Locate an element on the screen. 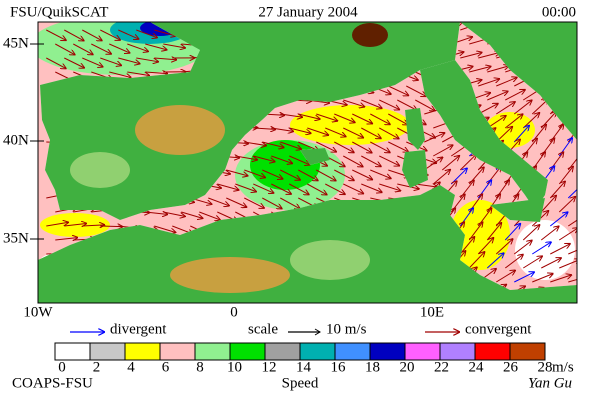 The height and width of the screenshot is (400, 600). colorbar-tick-label: 8 is located at coordinates (200, 367).